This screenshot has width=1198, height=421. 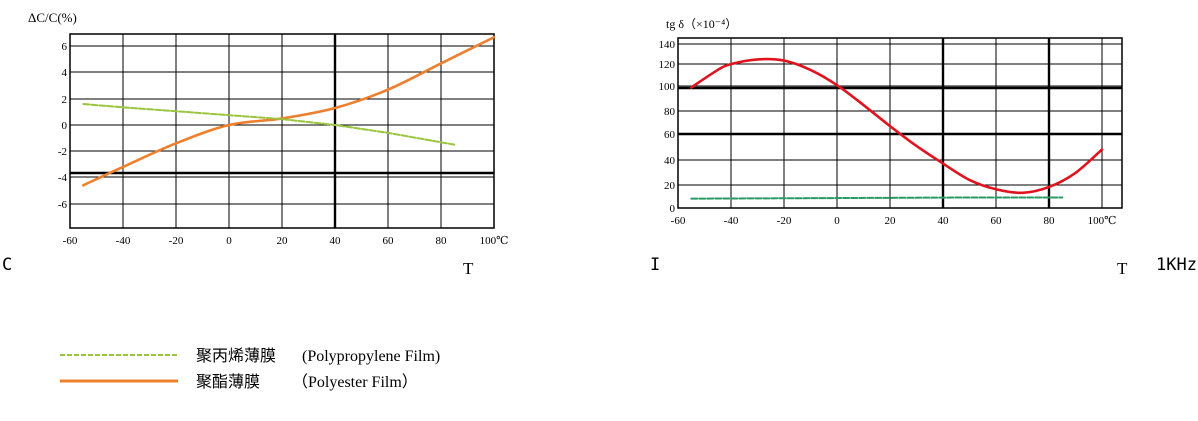 What do you see at coordinates (65, 73) in the screenshot?
I see `y-tick-label: 4` at bounding box center [65, 73].